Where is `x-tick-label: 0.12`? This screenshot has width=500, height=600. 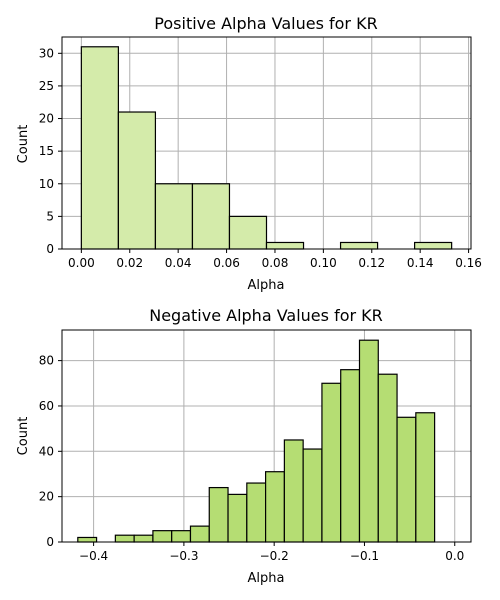 x-tick-label: 0.12 is located at coordinates (371, 263).